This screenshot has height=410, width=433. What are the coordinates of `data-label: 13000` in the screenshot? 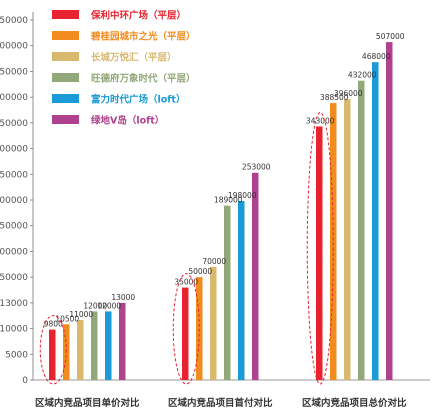 It's located at (123, 297).